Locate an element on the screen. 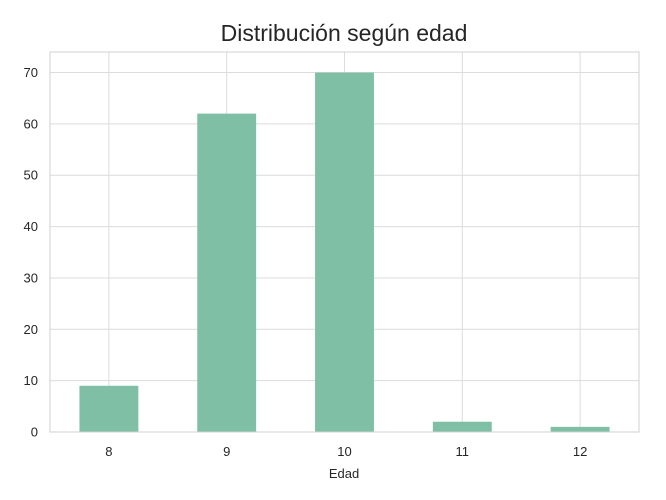 This screenshot has width=666, height=500. y-tick-label: 70 is located at coordinates (31, 72).